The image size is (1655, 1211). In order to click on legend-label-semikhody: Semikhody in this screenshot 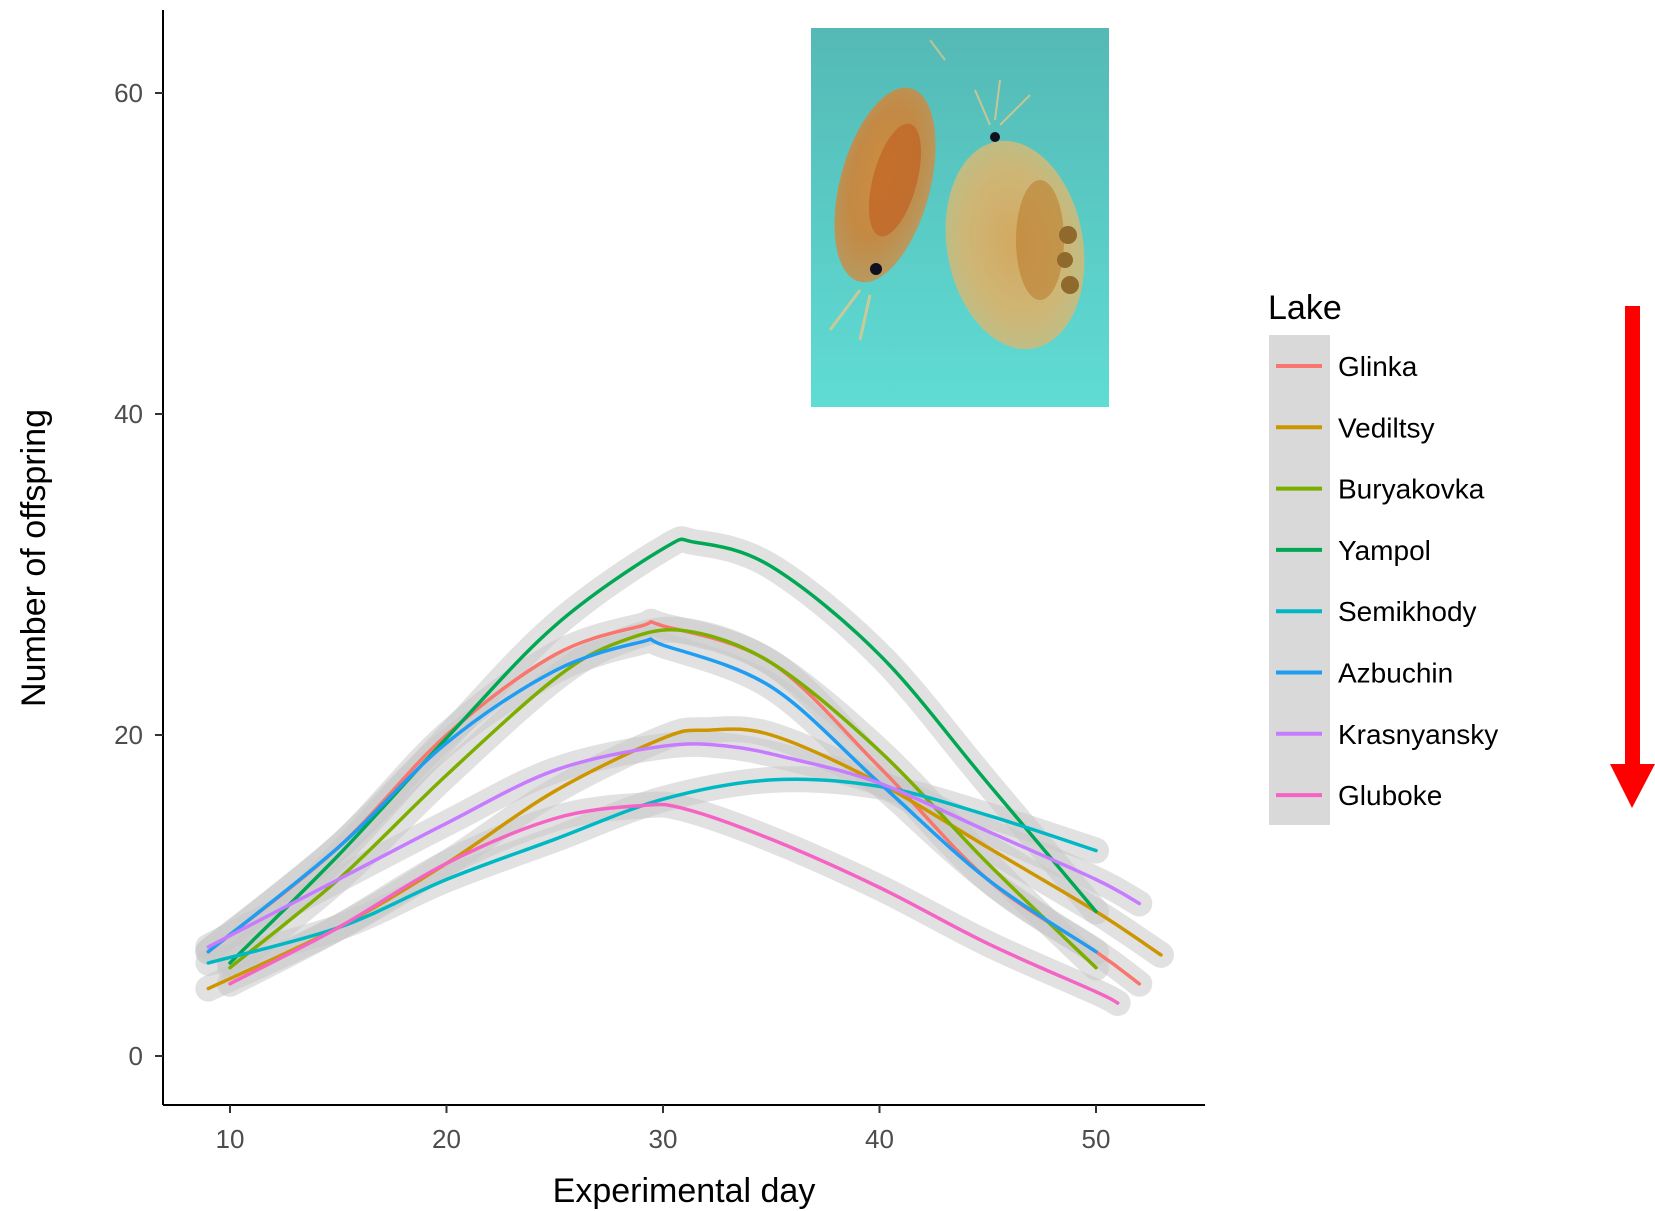, I will do `click(1407, 611)`.